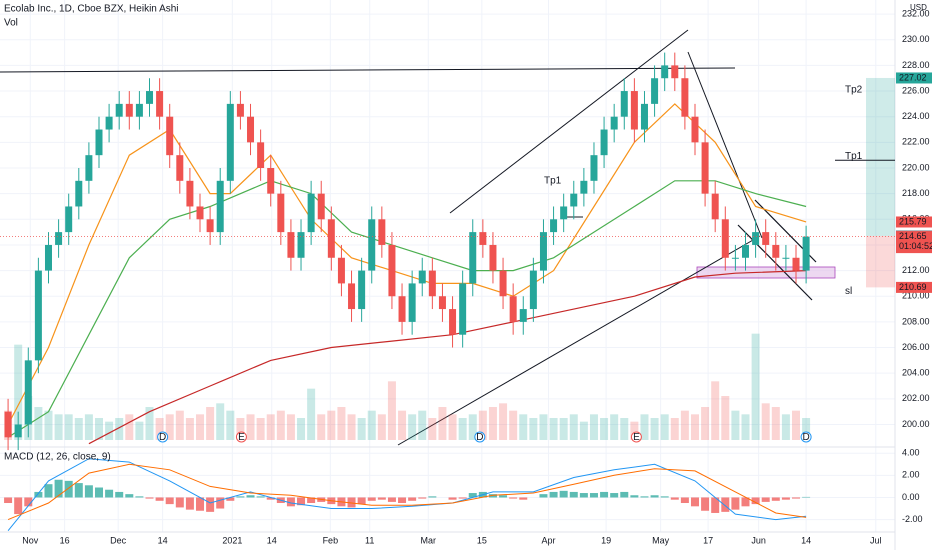  I want to click on channel-bottom, so click(579, 340).